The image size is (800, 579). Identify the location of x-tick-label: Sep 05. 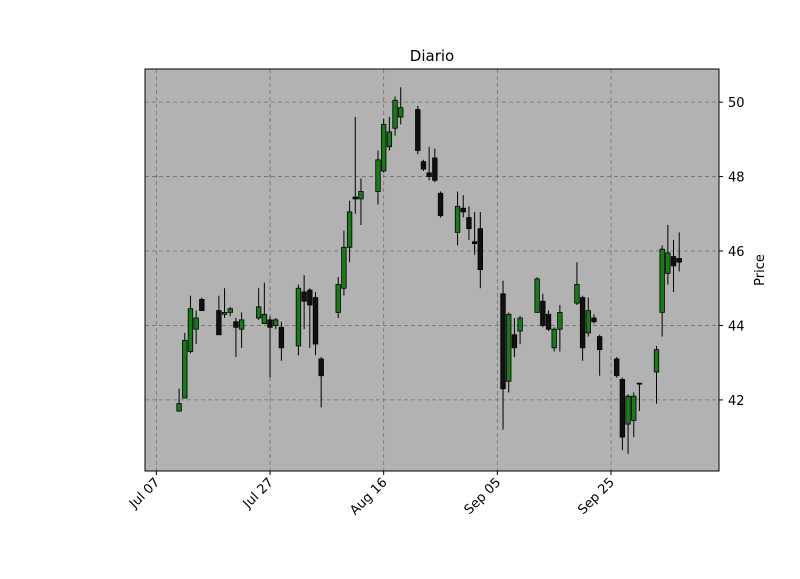
(483, 496).